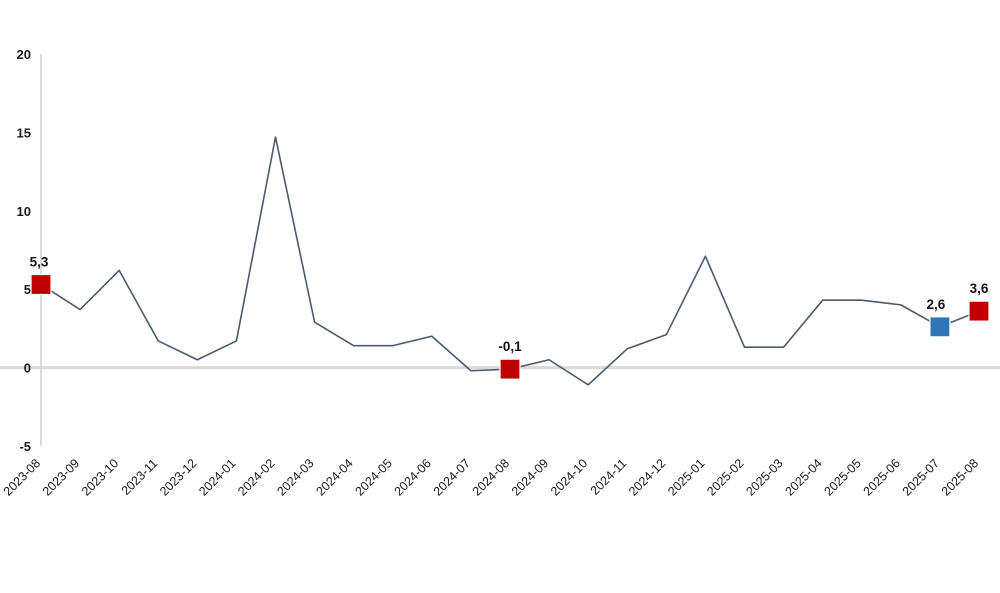 Image resolution: width=1000 pixels, height=593 pixels. What do you see at coordinates (24, 250) in the screenshot?
I see `y-axis-ticks: -5 0 5 10 15 20` at bounding box center [24, 250].